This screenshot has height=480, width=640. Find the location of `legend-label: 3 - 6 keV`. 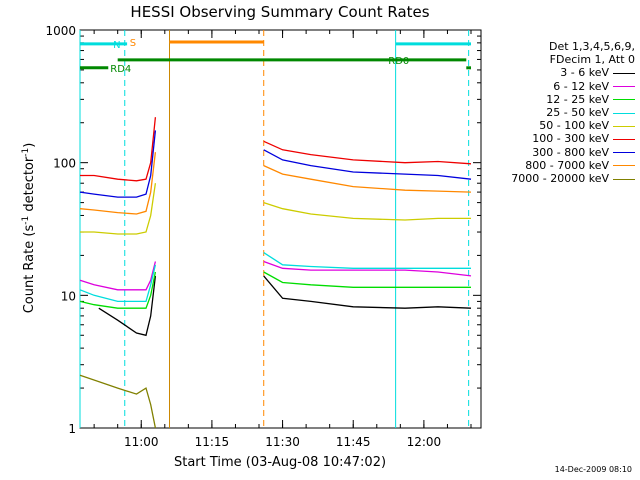

legend-label: 3 - 6 keV is located at coordinates (584, 73).